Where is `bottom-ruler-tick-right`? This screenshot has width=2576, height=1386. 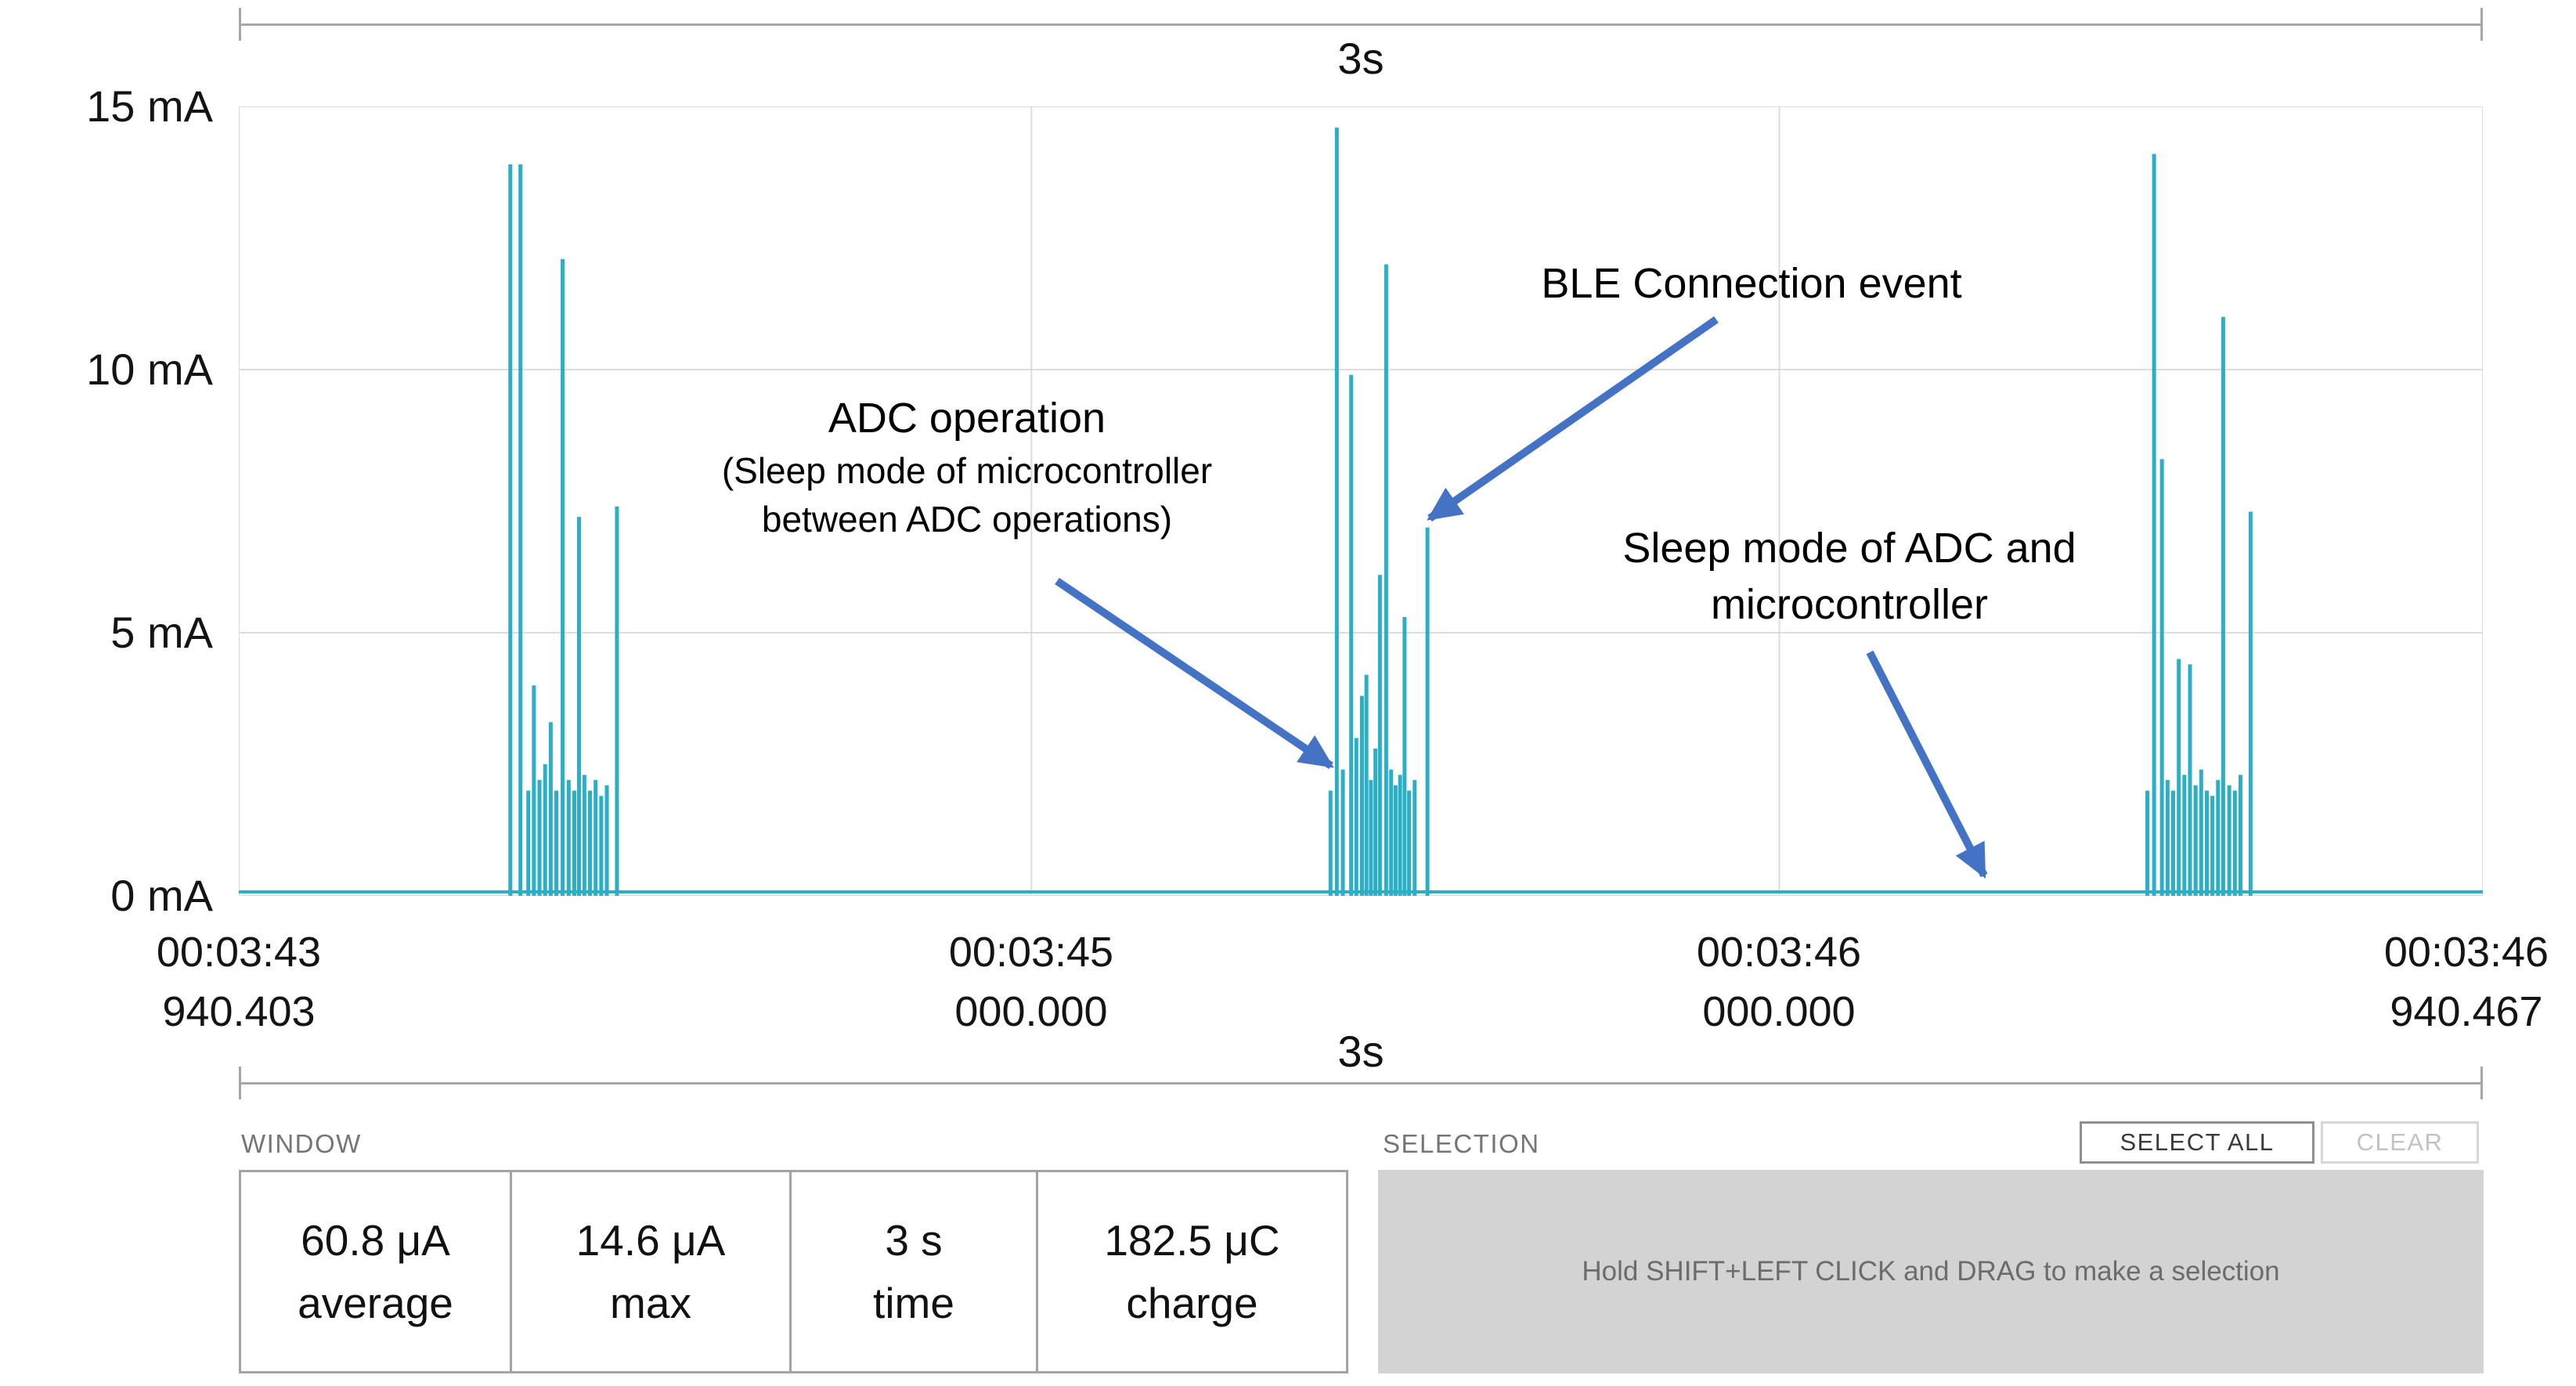
bottom-ruler-tick-right is located at coordinates (2481, 1083).